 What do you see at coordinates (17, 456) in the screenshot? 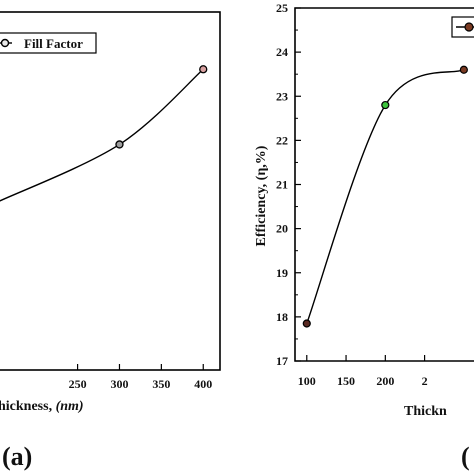
I see `panel-label-a: (a)` at bounding box center [17, 456].